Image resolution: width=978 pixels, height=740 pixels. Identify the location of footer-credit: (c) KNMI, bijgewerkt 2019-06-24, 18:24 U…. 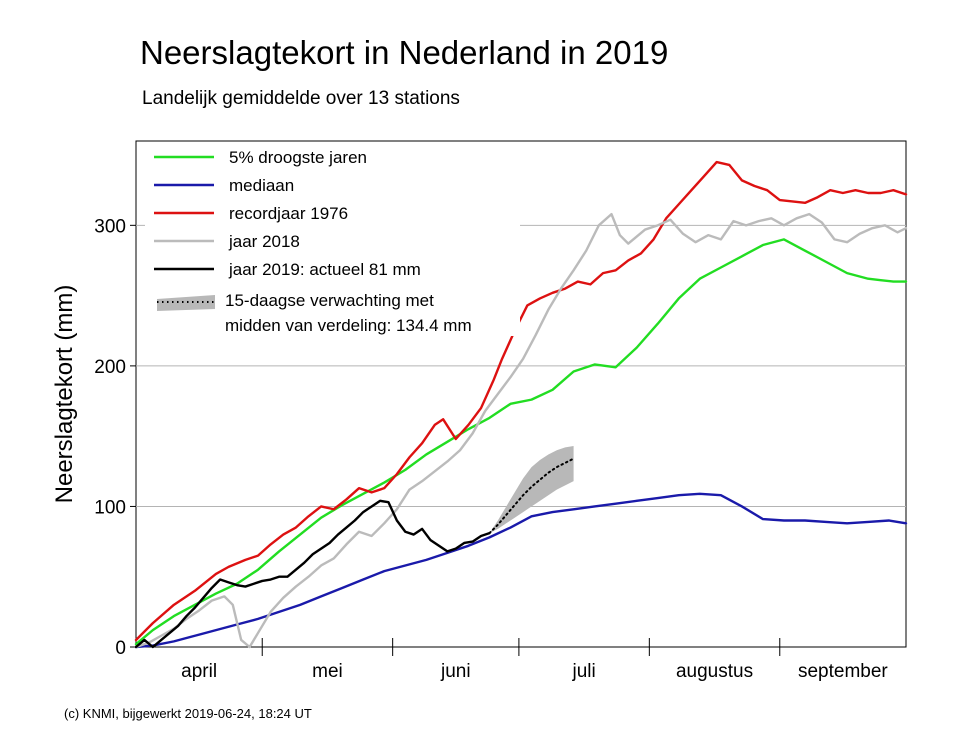
(188, 713).